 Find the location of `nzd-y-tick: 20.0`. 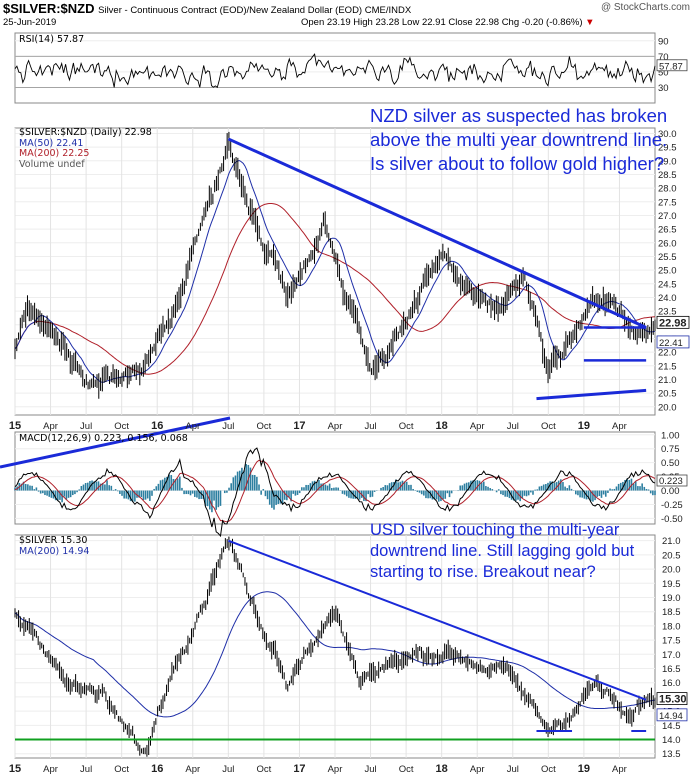

nzd-y-tick: 20.0 is located at coordinates (667, 407).